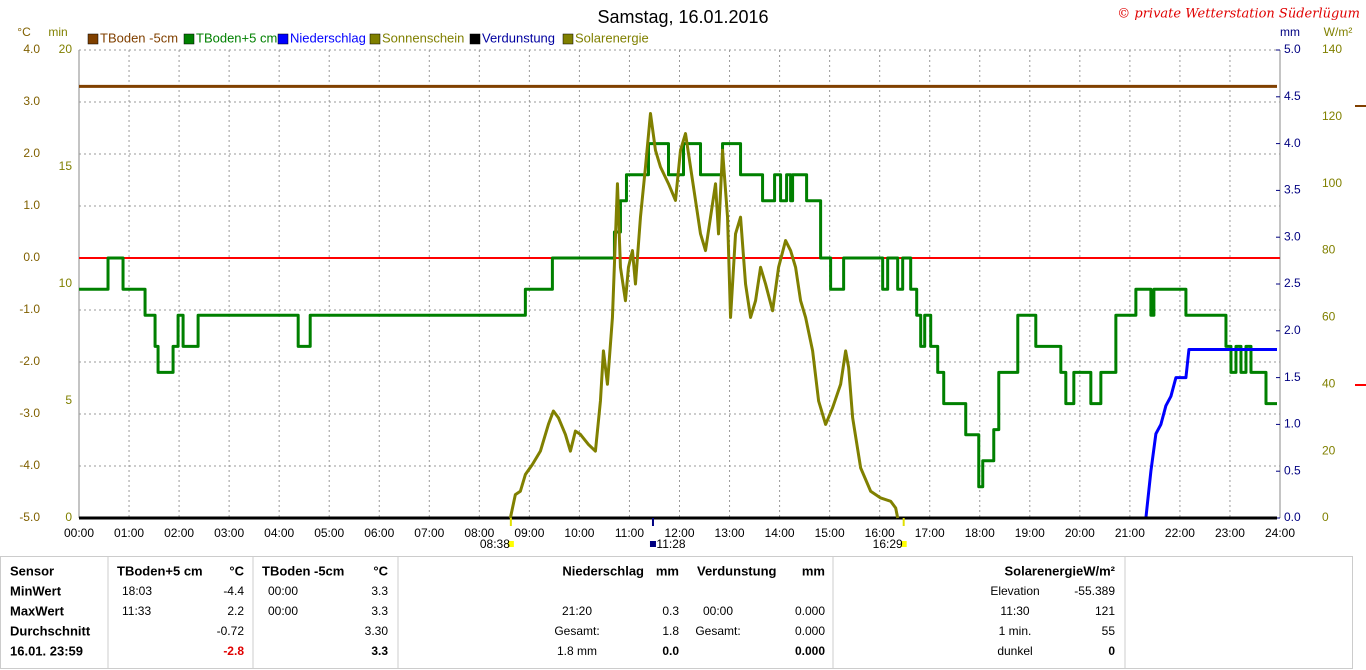  What do you see at coordinates (379, 533) in the screenshot?
I see `x-tick-label: 06:00` at bounding box center [379, 533].